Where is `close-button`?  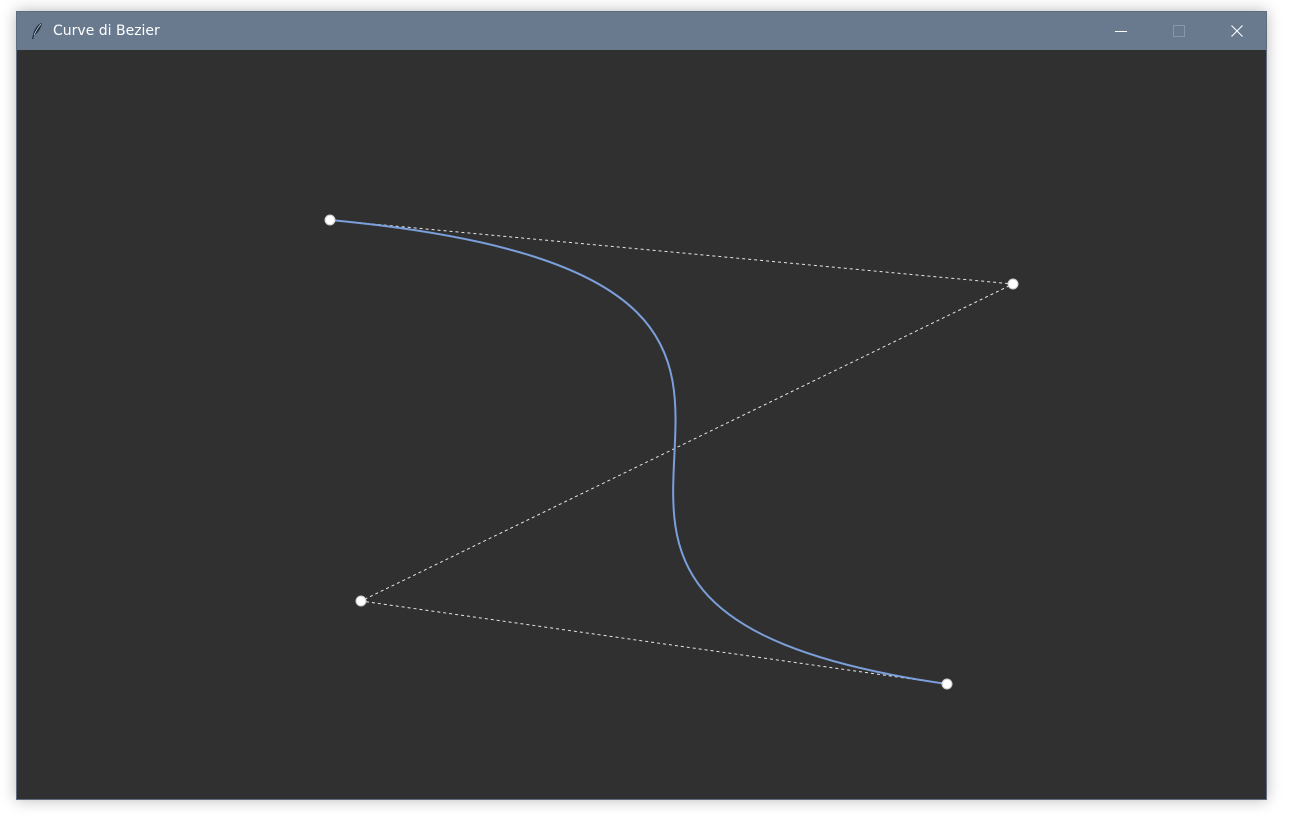 close-button is located at coordinates (1237, 31).